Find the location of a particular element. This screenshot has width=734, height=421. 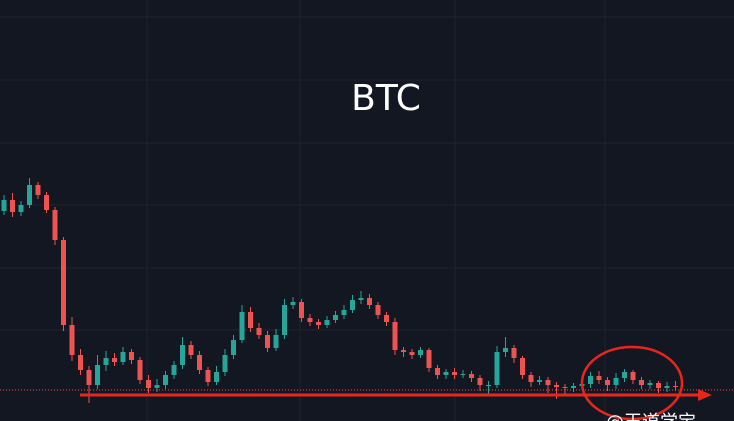

chart-title: BTC is located at coordinates (386, 98).